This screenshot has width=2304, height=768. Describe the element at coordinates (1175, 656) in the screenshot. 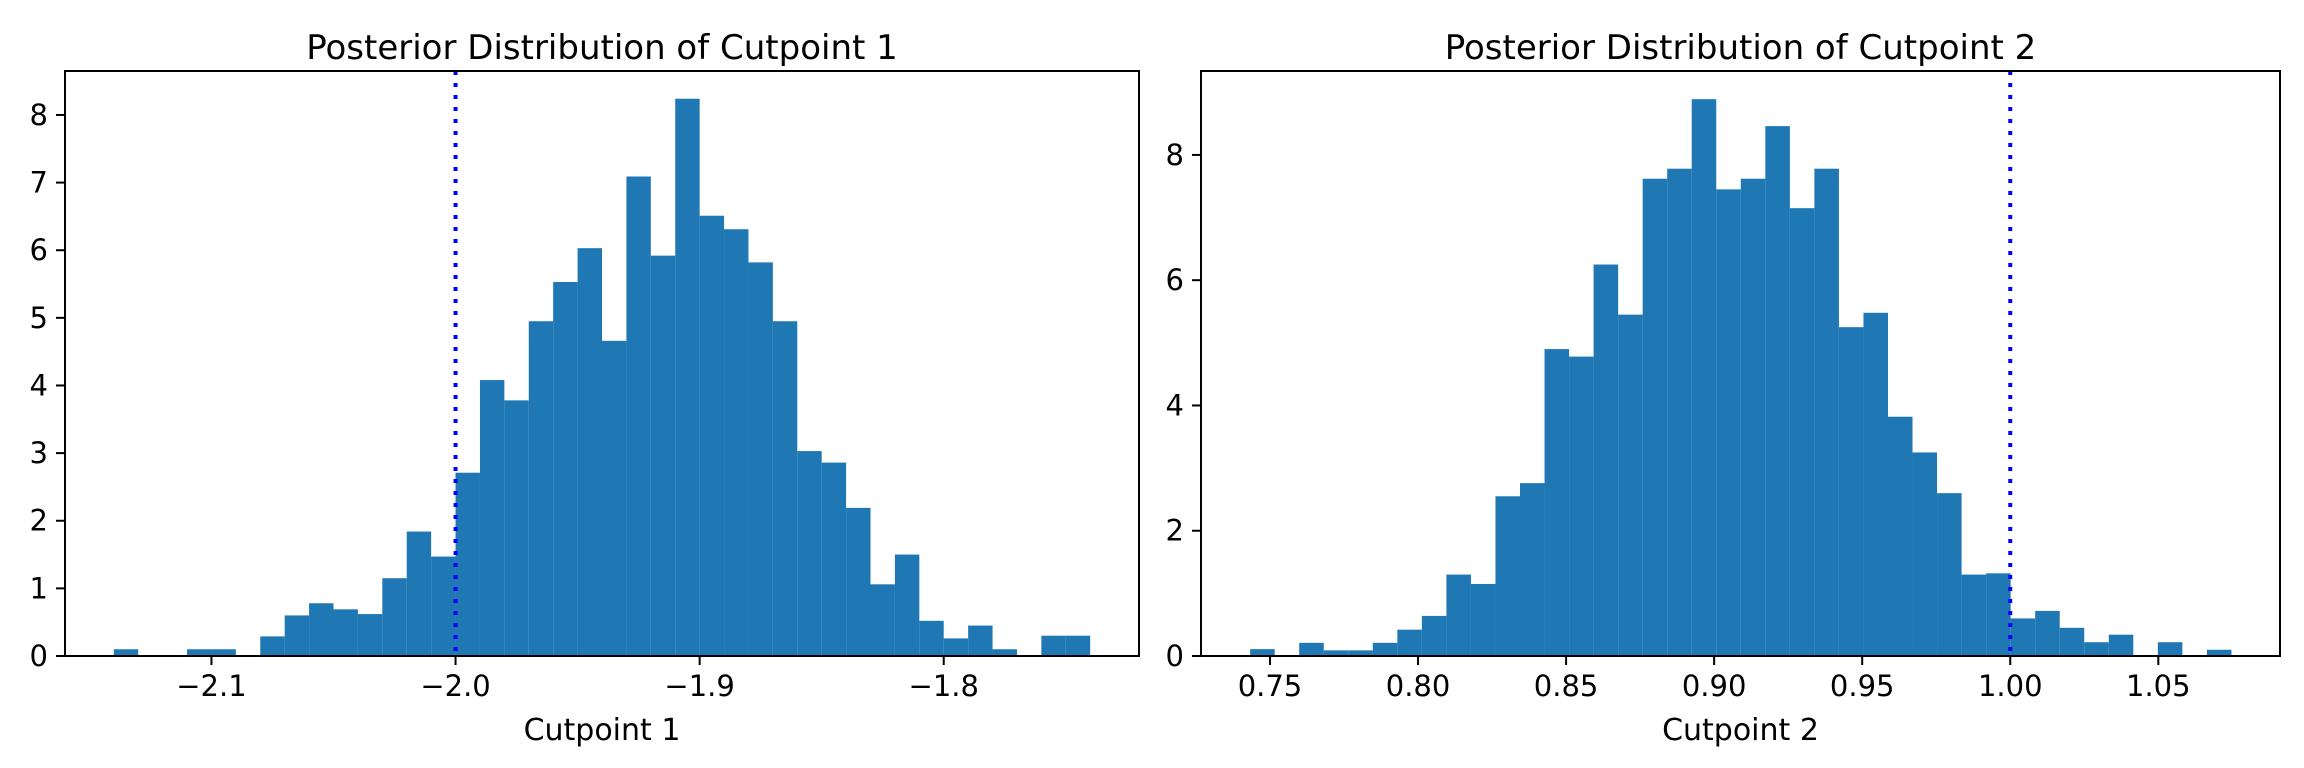

I see `y-tick-label: 0` at that location.